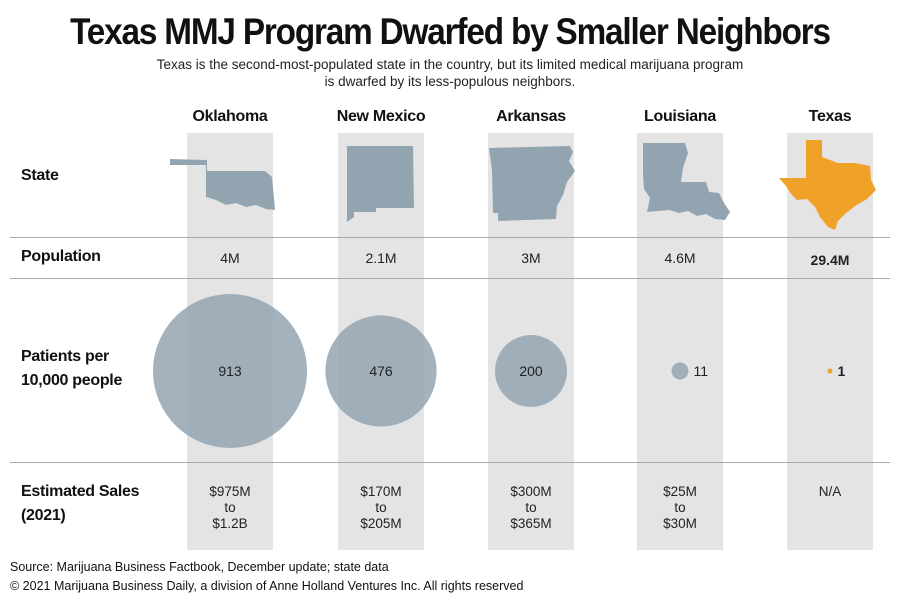 The width and height of the screenshot is (900, 600). Describe the element at coordinates (531, 116) in the screenshot. I see `column-header-arkansas: Arkansas` at that location.